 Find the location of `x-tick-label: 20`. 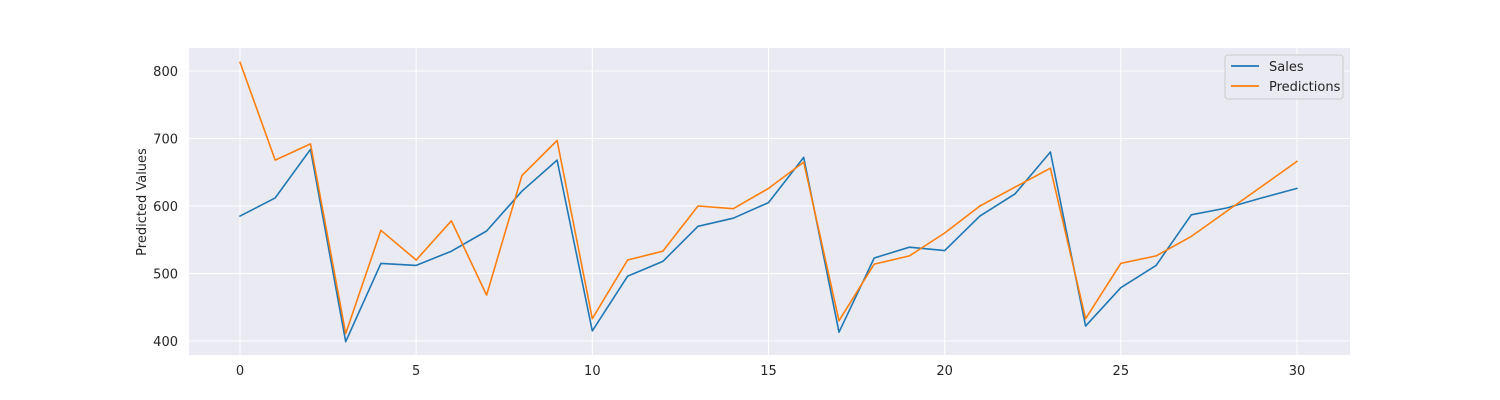

x-tick-label: 20 is located at coordinates (944, 371).